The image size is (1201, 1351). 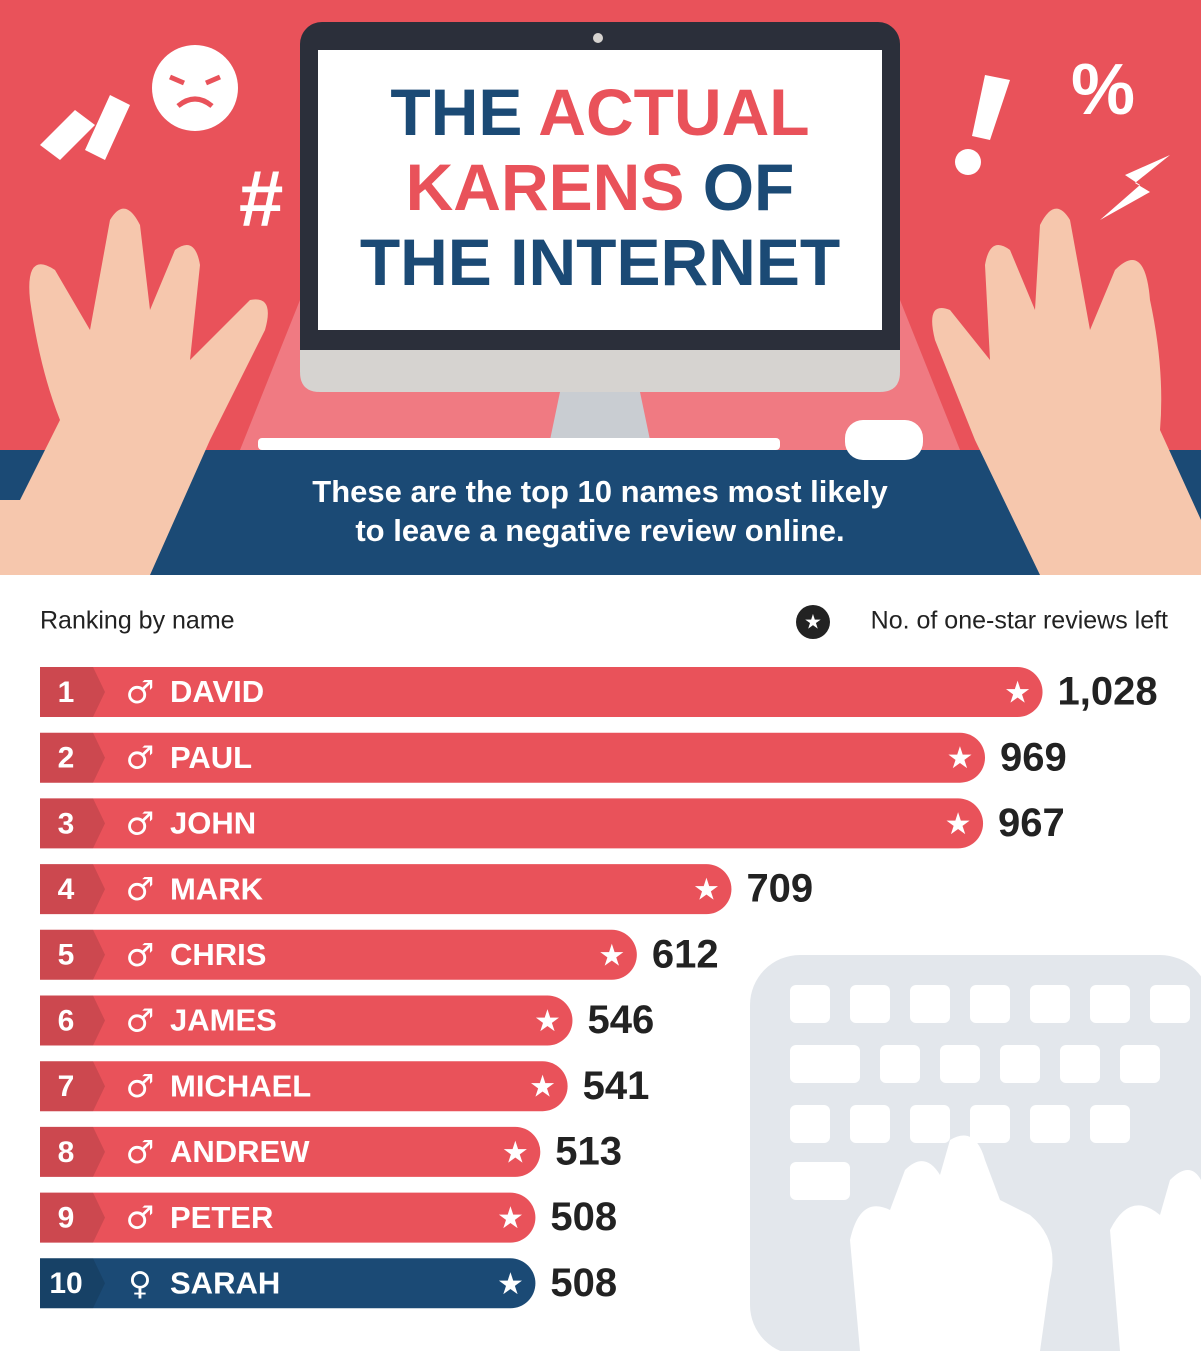 I want to click on category-label: DAVID, so click(x=217, y=691).